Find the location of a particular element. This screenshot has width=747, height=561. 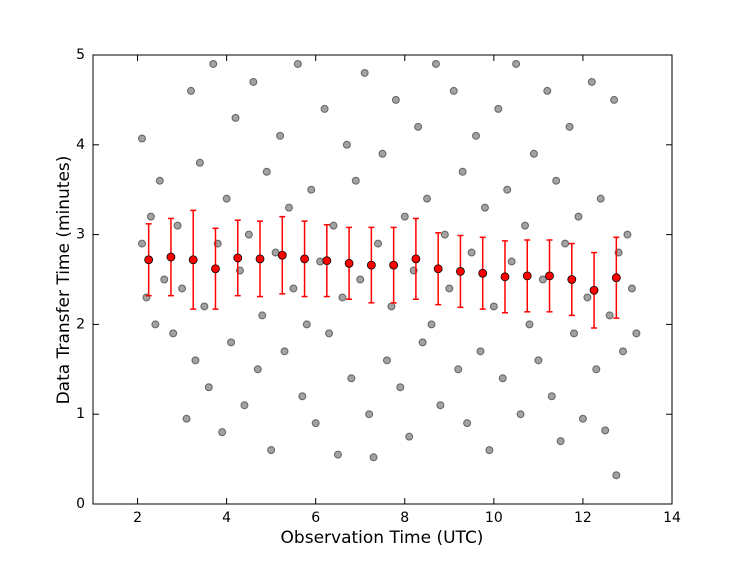

x-tick-label: 6 is located at coordinates (315, 518).